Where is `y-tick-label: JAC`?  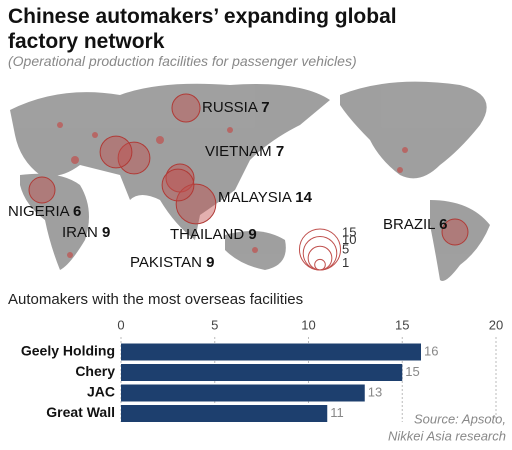
y-tick-label: JAC is located at coordinates (101, 392).